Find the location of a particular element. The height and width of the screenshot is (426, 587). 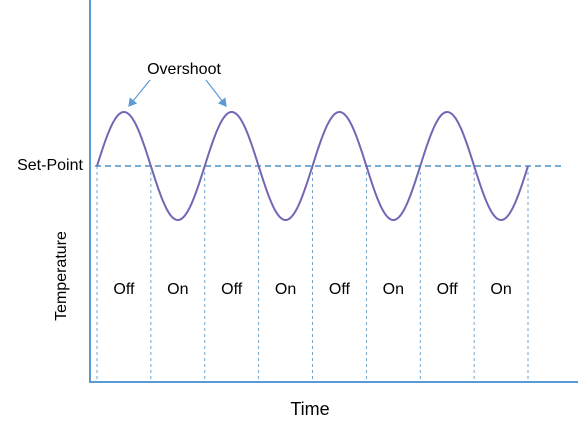

setpoint-label: Set-Point is located at coordinates (50, 165).